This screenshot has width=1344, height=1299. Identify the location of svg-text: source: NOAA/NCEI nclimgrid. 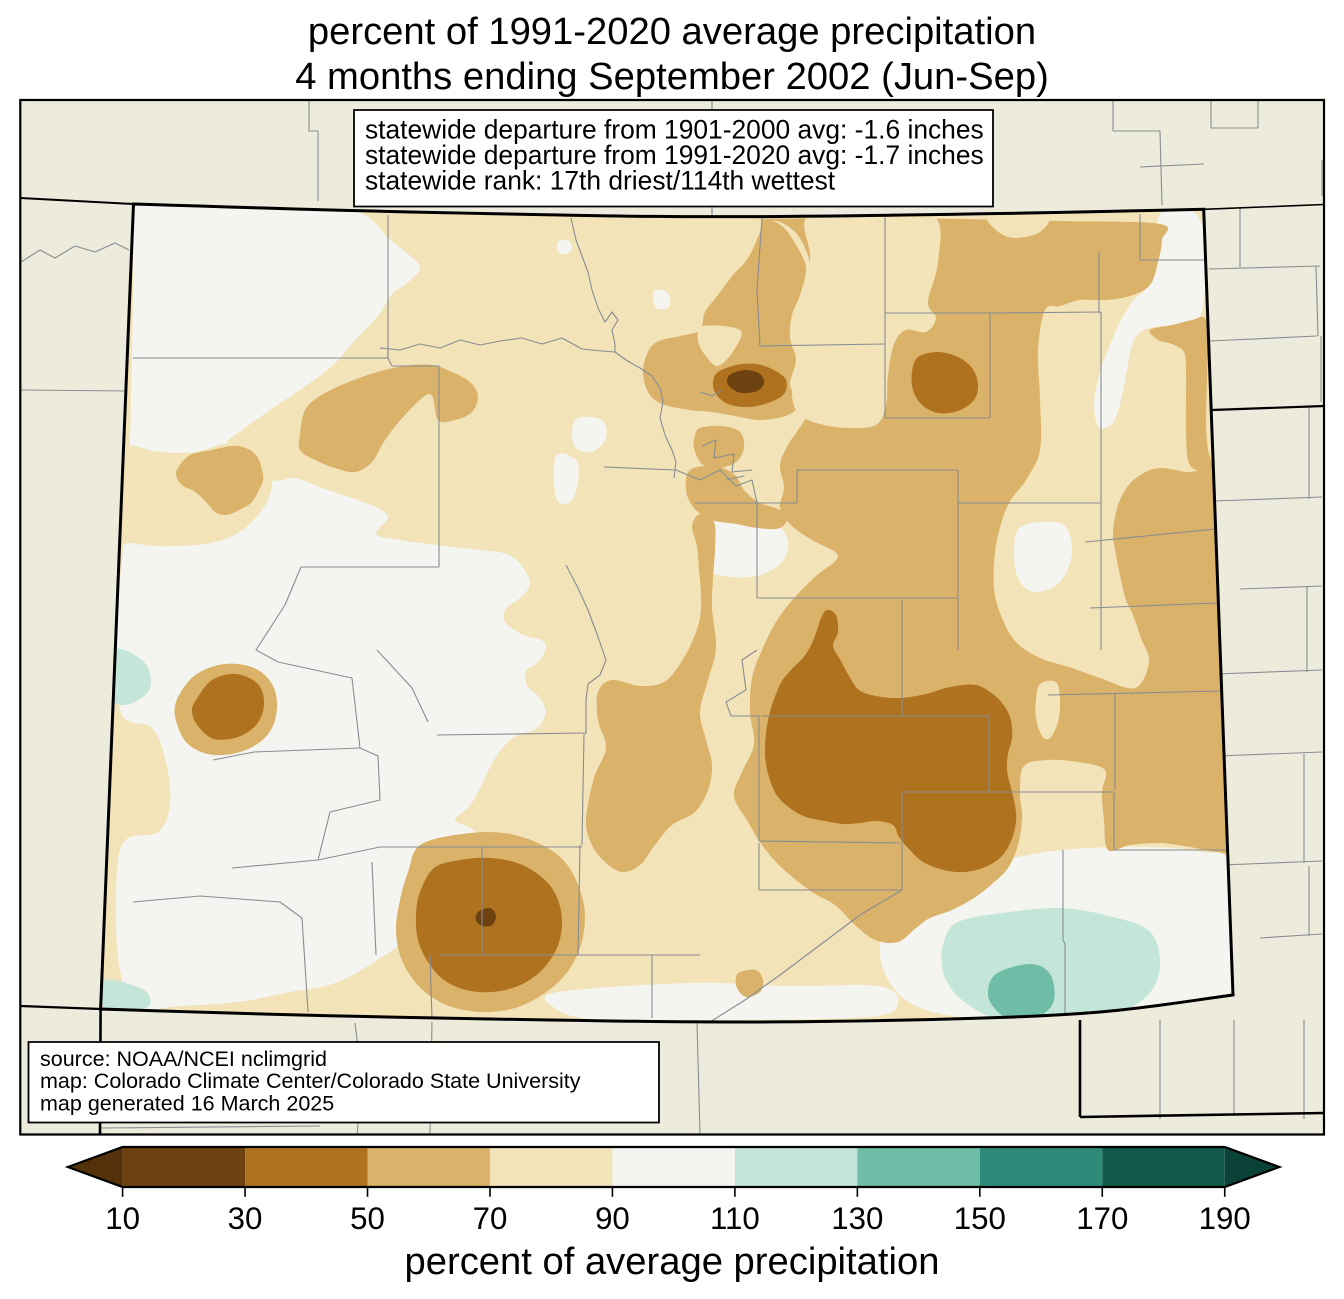
(183, 1059).